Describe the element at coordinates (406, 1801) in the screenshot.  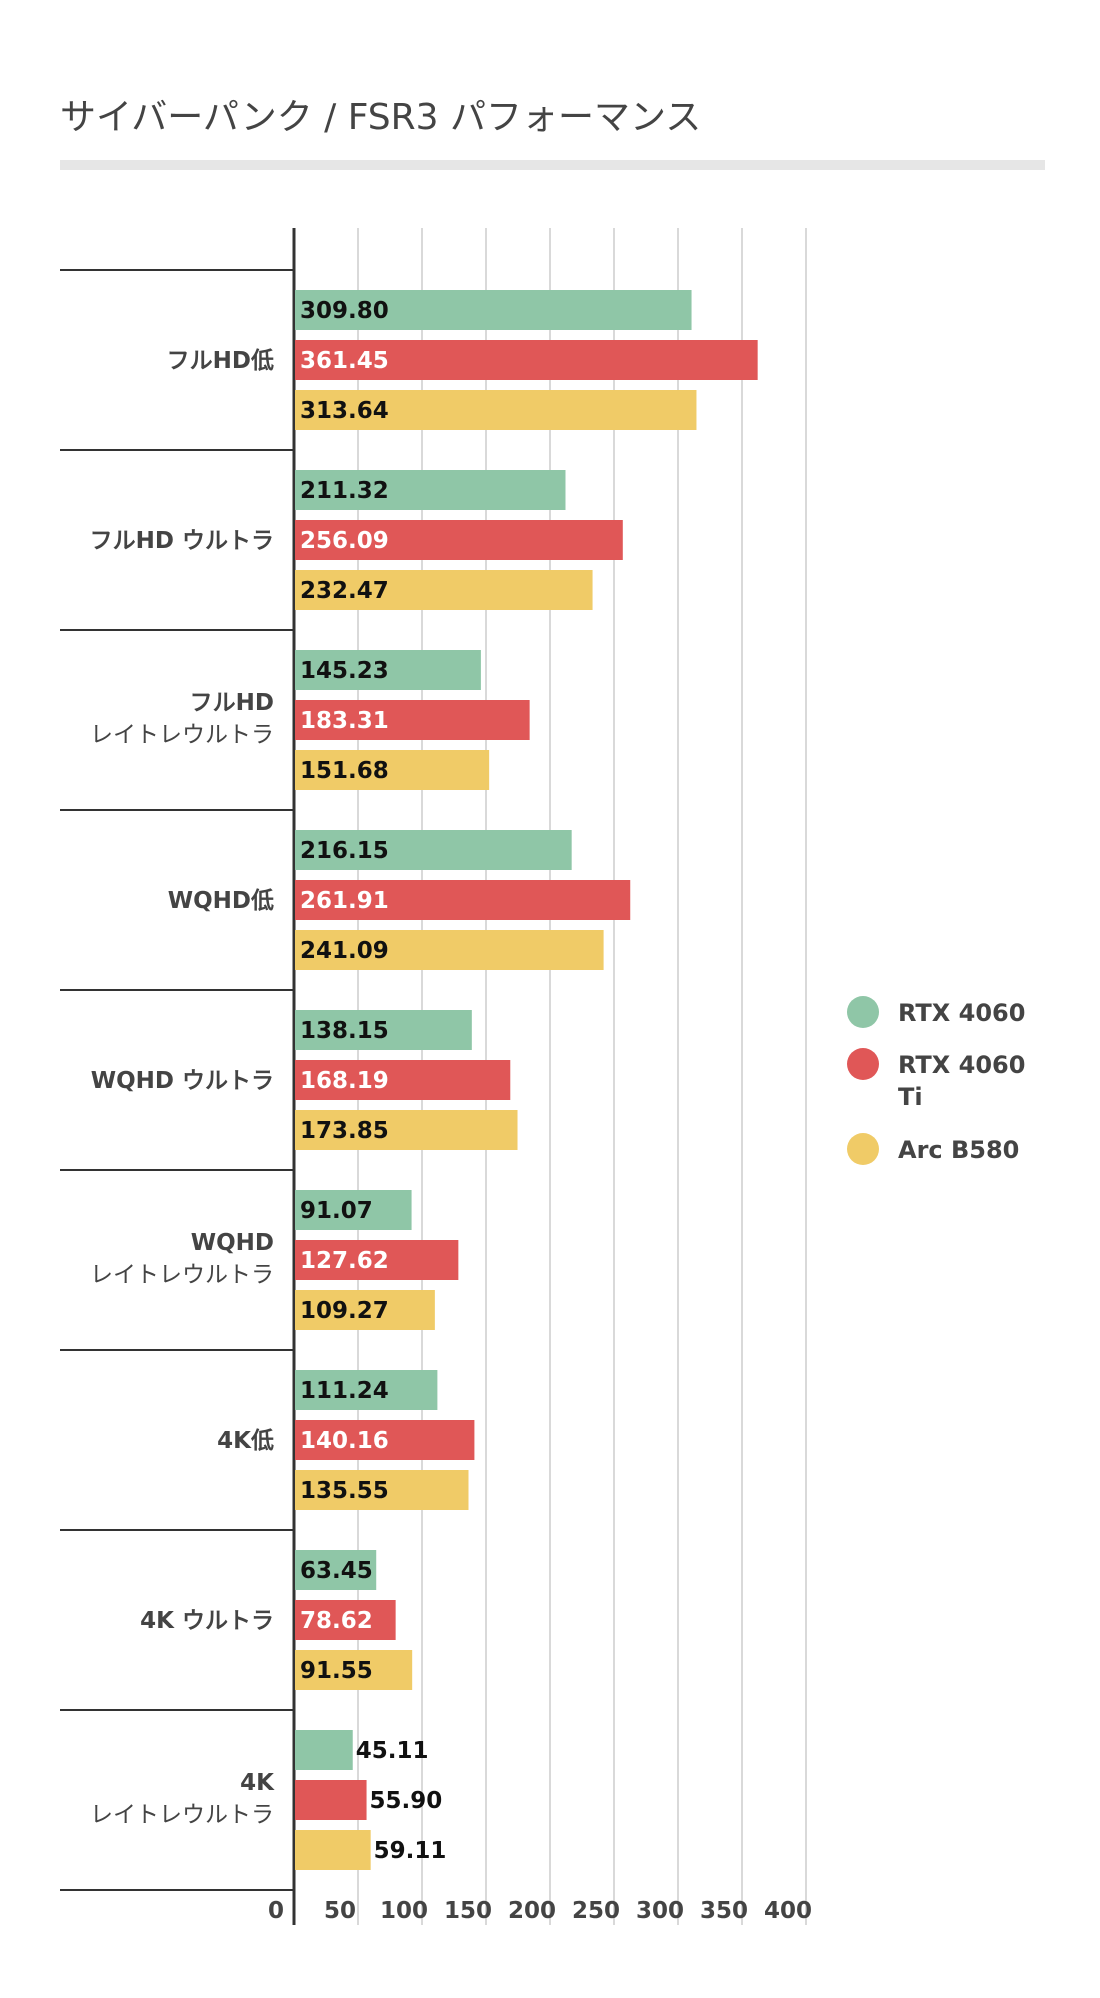
I see `bar-value-label: 55.90` at that location.